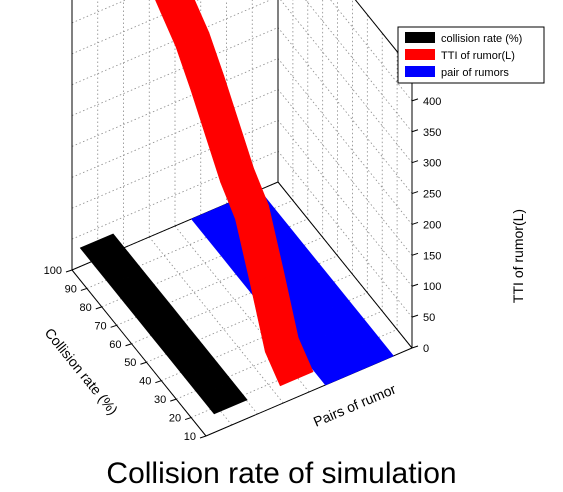 Image resolution: width=563 pixels, height=492 pixels. Describe the element at coordinates (429, 318) in the screenshot. I see `z-tick-label: 50` at that location.